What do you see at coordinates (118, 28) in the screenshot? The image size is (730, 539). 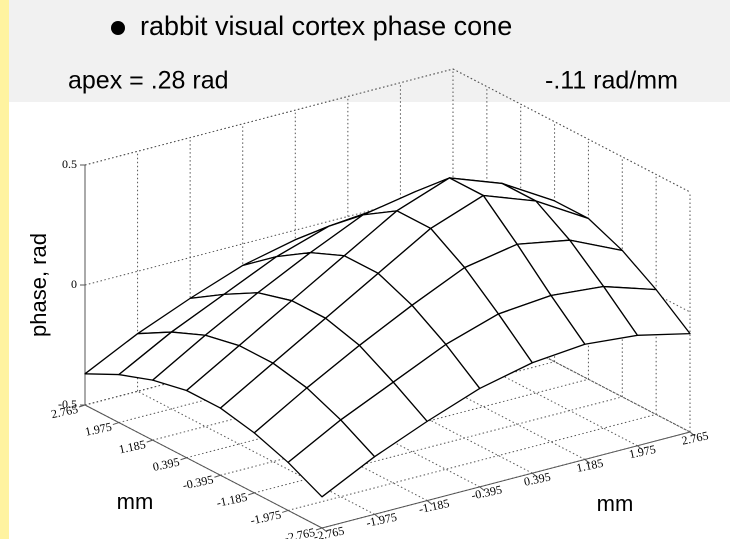 I see `bullet` at bounding box center [118, 28].